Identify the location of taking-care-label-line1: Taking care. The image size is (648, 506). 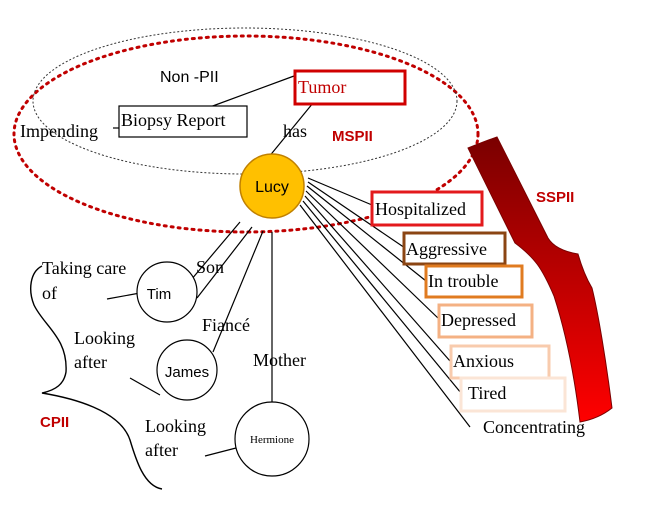
(84, 268).